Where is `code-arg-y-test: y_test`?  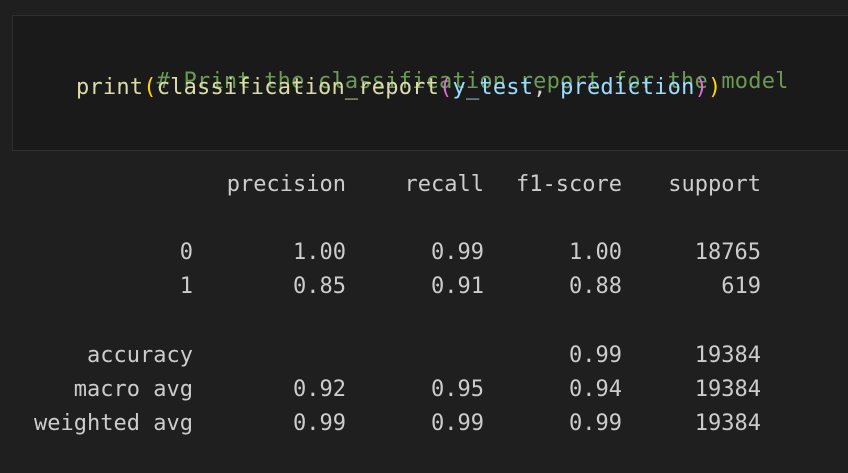 code-arg-y-test: y_test is located at coordinates (493, 87).